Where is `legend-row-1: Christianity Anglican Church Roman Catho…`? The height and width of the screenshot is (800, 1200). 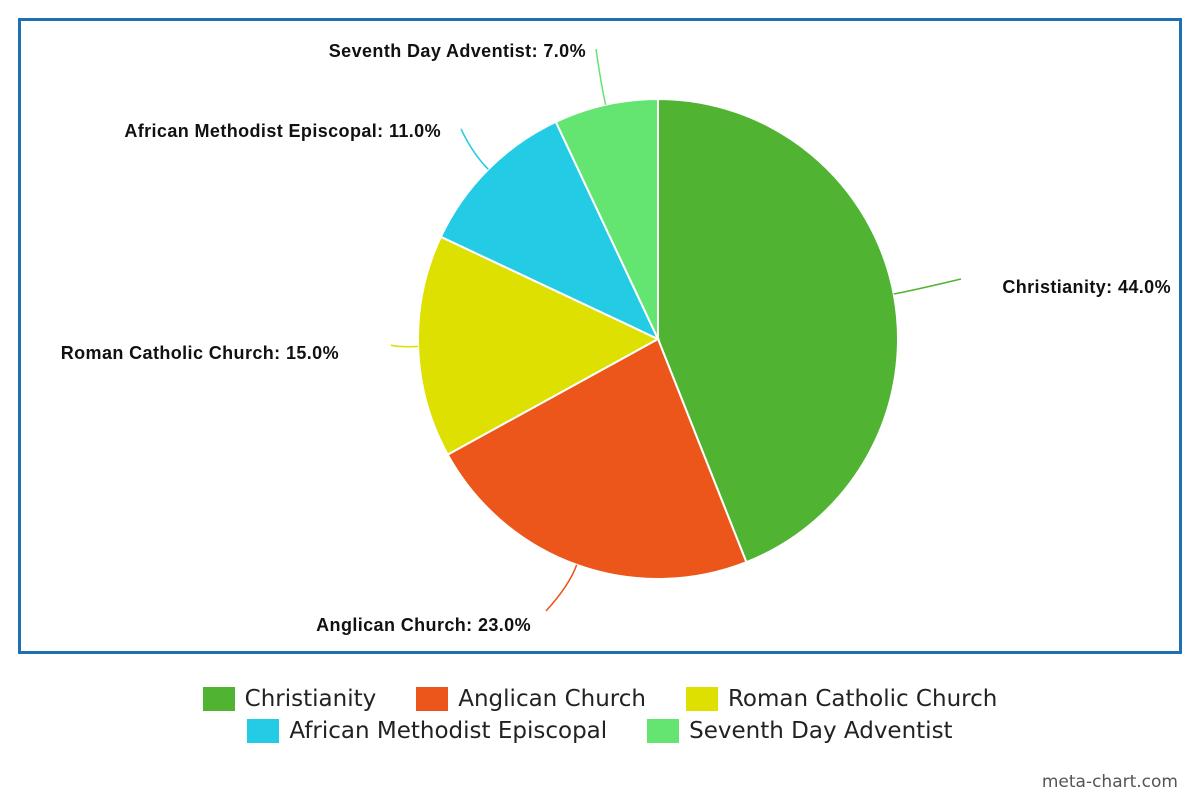 legend-row-1: Christianity Anglican Church Roman Catho… is located at coordinates (600, 699).